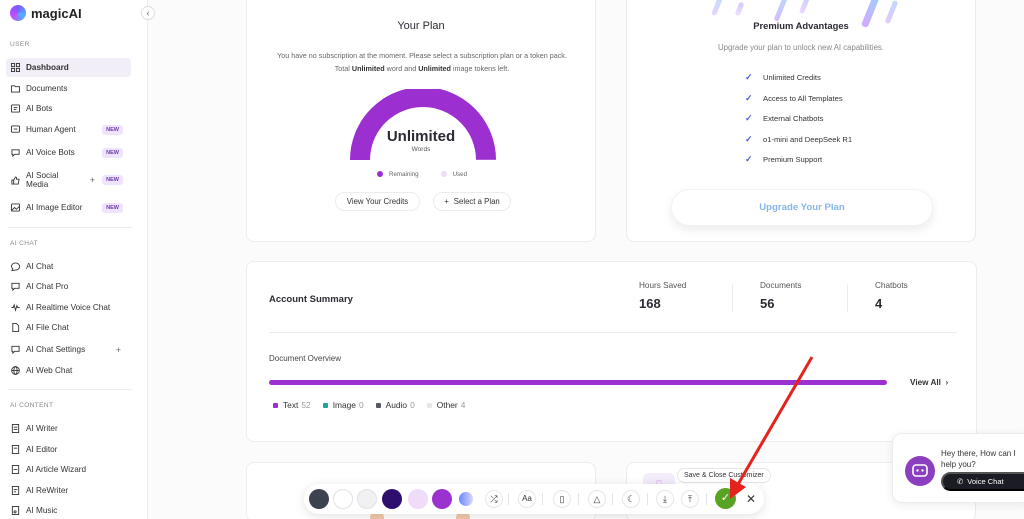 The width and height of the screenshot is (1024, 519). What do you see at coordinates (891, 296) in the screenshot?
I see `stat-chatbots: Chatbots 4` at bounding box center [891, 296].